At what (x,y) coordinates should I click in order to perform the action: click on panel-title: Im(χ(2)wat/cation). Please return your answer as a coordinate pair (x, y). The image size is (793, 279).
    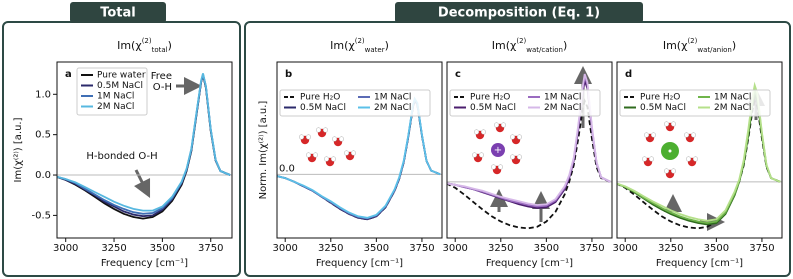
    Looking at the image, I should click on (530, 45).